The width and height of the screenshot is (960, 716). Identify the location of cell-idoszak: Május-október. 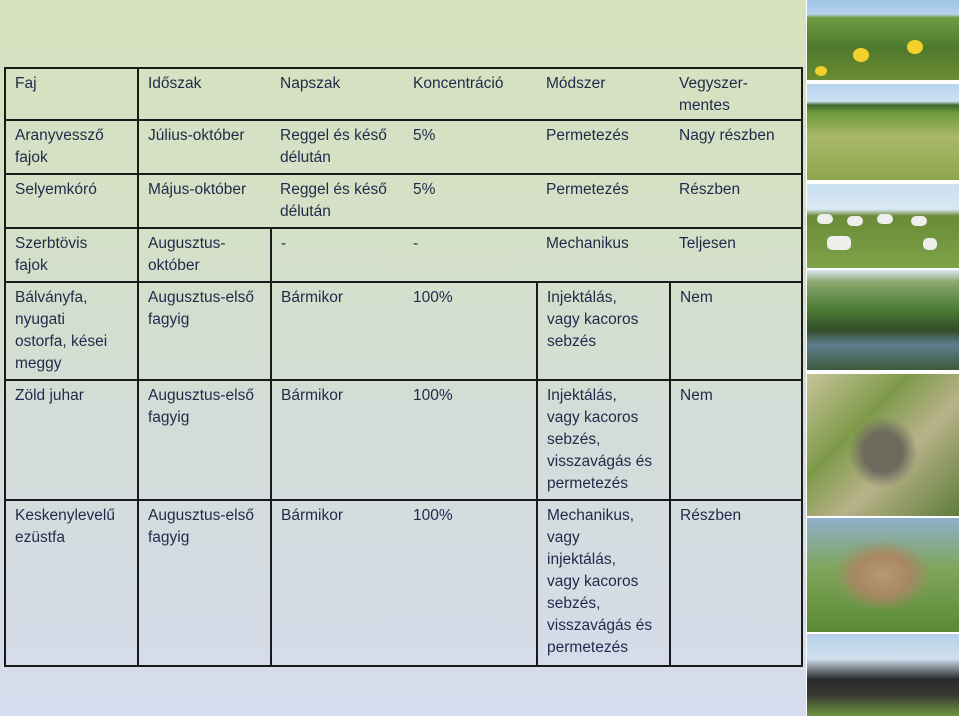
(204, 201).